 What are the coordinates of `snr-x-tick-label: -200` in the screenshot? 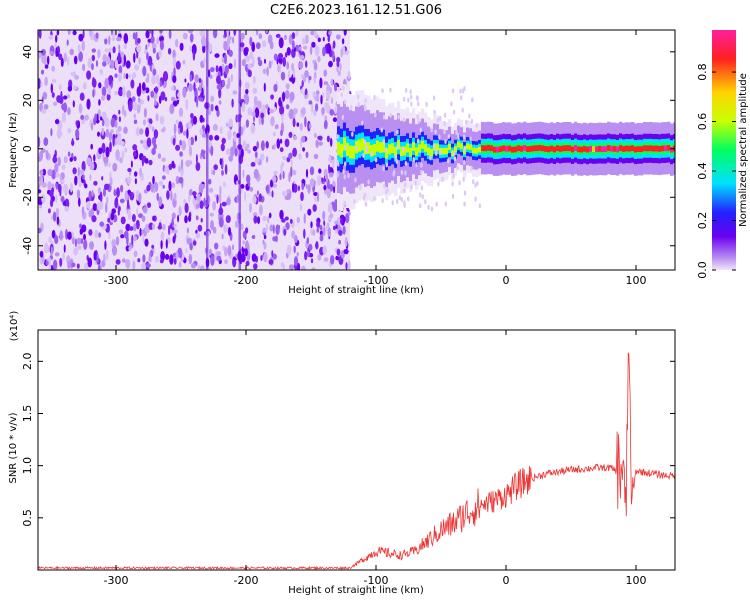 It's located at (246, 580).